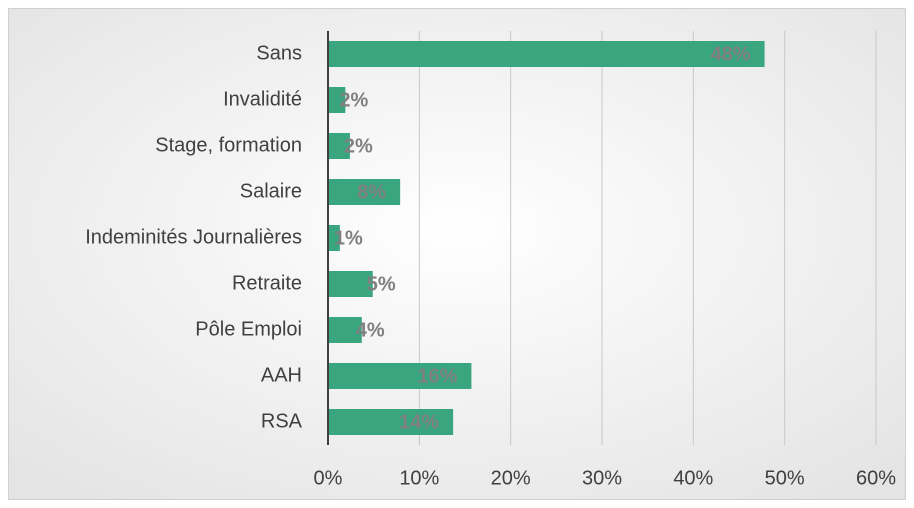  What do you see at coordinates (419, 422) in the screenshot?
I see `data-label: 14%` at bounding box center [419, 422].